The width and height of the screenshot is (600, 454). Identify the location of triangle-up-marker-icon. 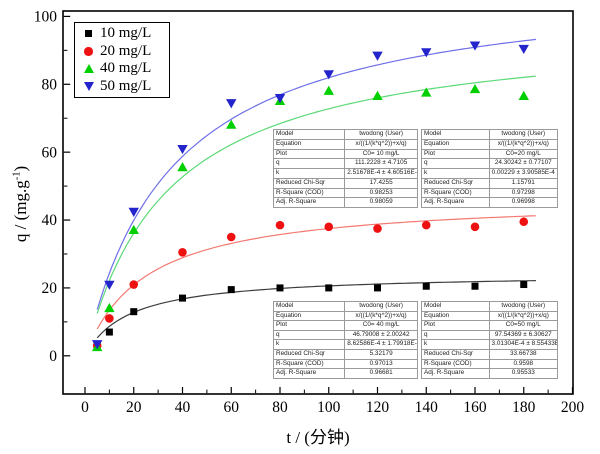
(88, 69).